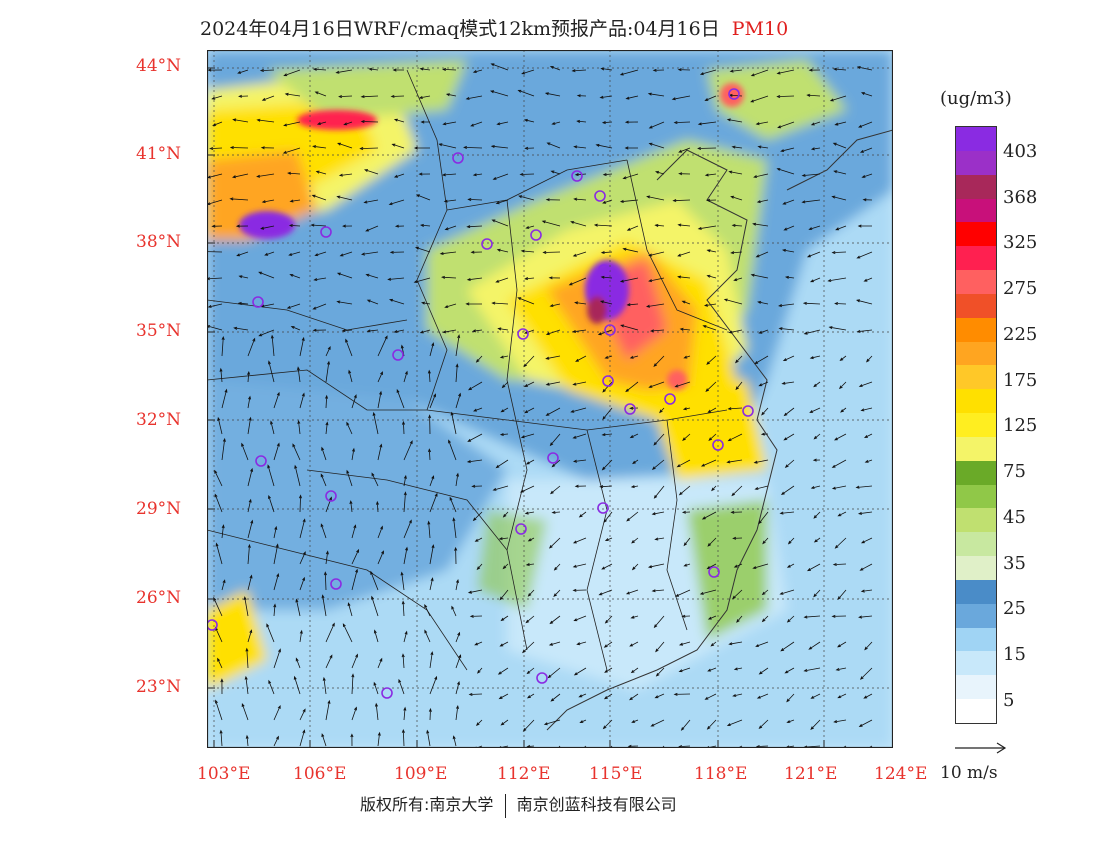 The width and height of the screenshot is (1100, 850). Describe the element at coordinates (320, 774) in the screenshot. I see `lon-label-106: 106°E` at that location.